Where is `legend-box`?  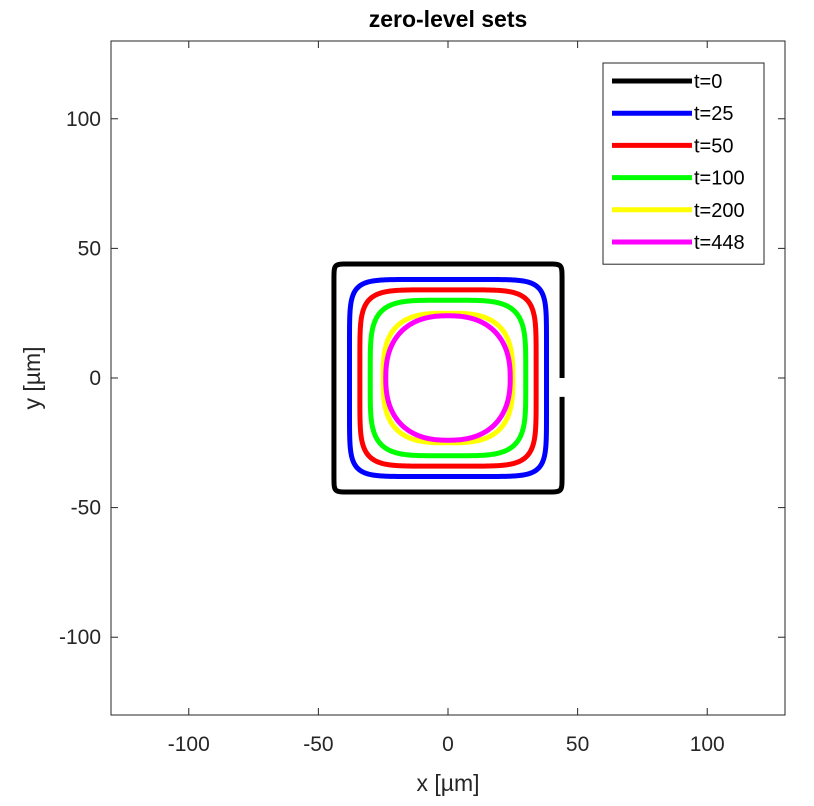 legend-box is located at coordinates (683, 163).